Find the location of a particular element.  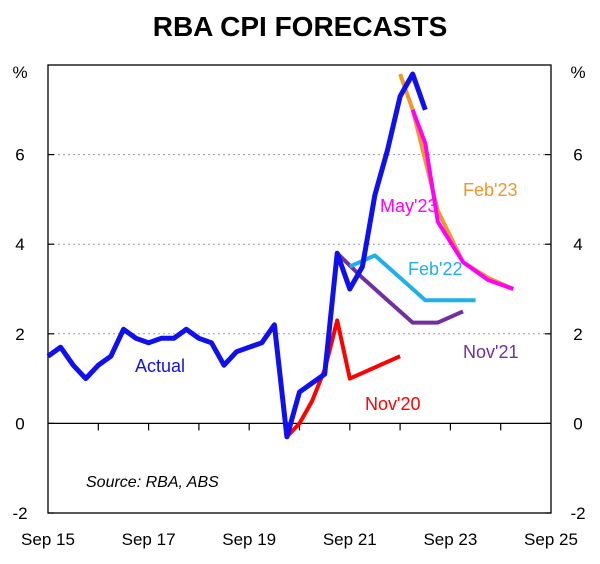

x-tick-label: Sep 15 is located at coordinates (48, 539).